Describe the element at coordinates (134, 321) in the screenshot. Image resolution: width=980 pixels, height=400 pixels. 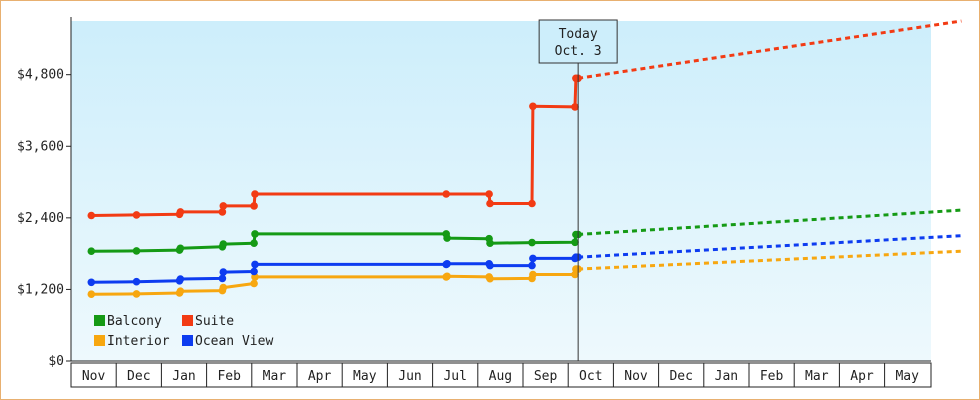
I see `legend-label: Balcony` at that location.